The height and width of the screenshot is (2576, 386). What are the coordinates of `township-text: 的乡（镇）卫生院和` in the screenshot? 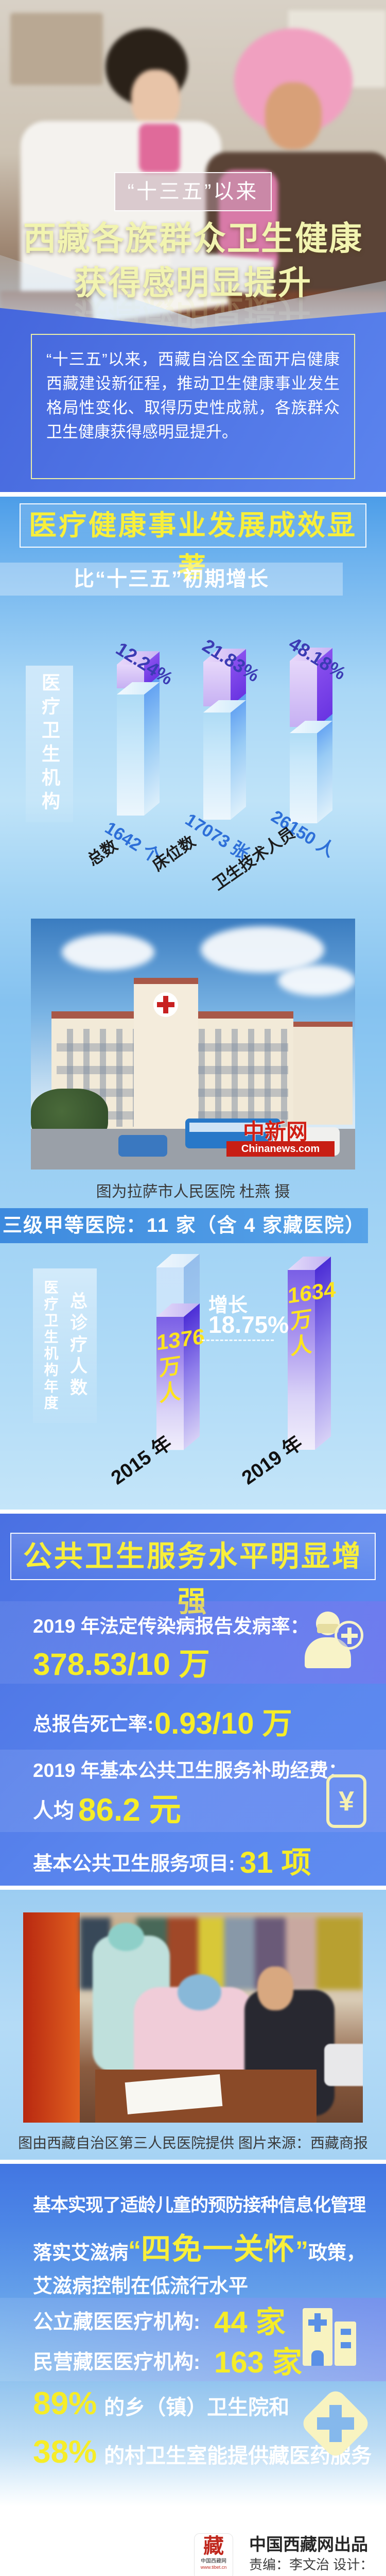 It's located at (197, 2407).